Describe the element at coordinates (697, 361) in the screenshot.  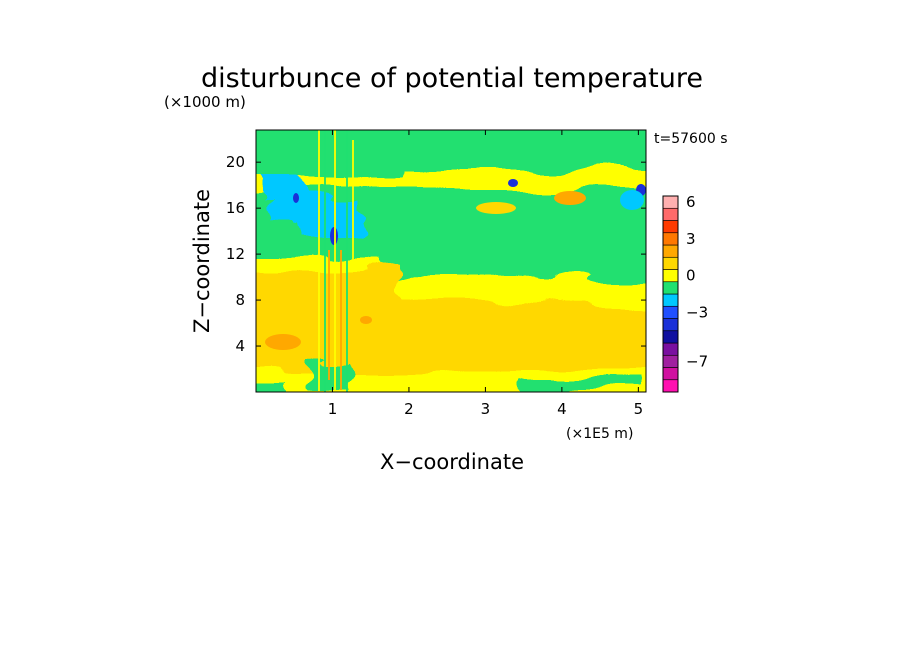
I see `colorbar-label: −7` at that location.